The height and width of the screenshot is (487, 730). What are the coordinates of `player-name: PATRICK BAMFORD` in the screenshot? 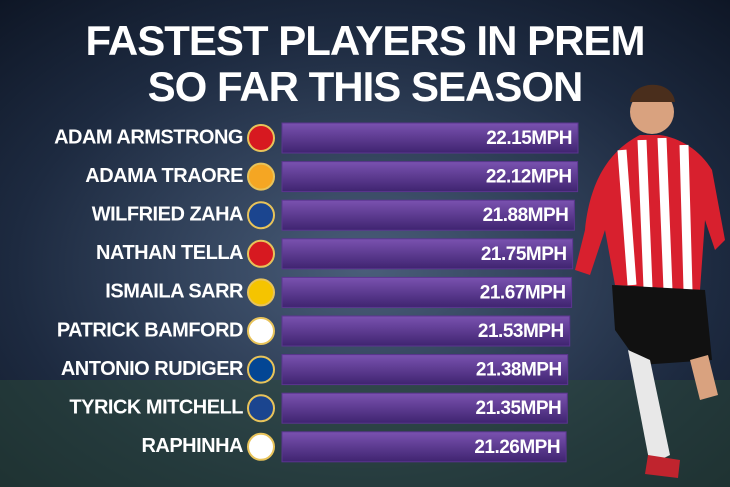 It's located at (150, 330).